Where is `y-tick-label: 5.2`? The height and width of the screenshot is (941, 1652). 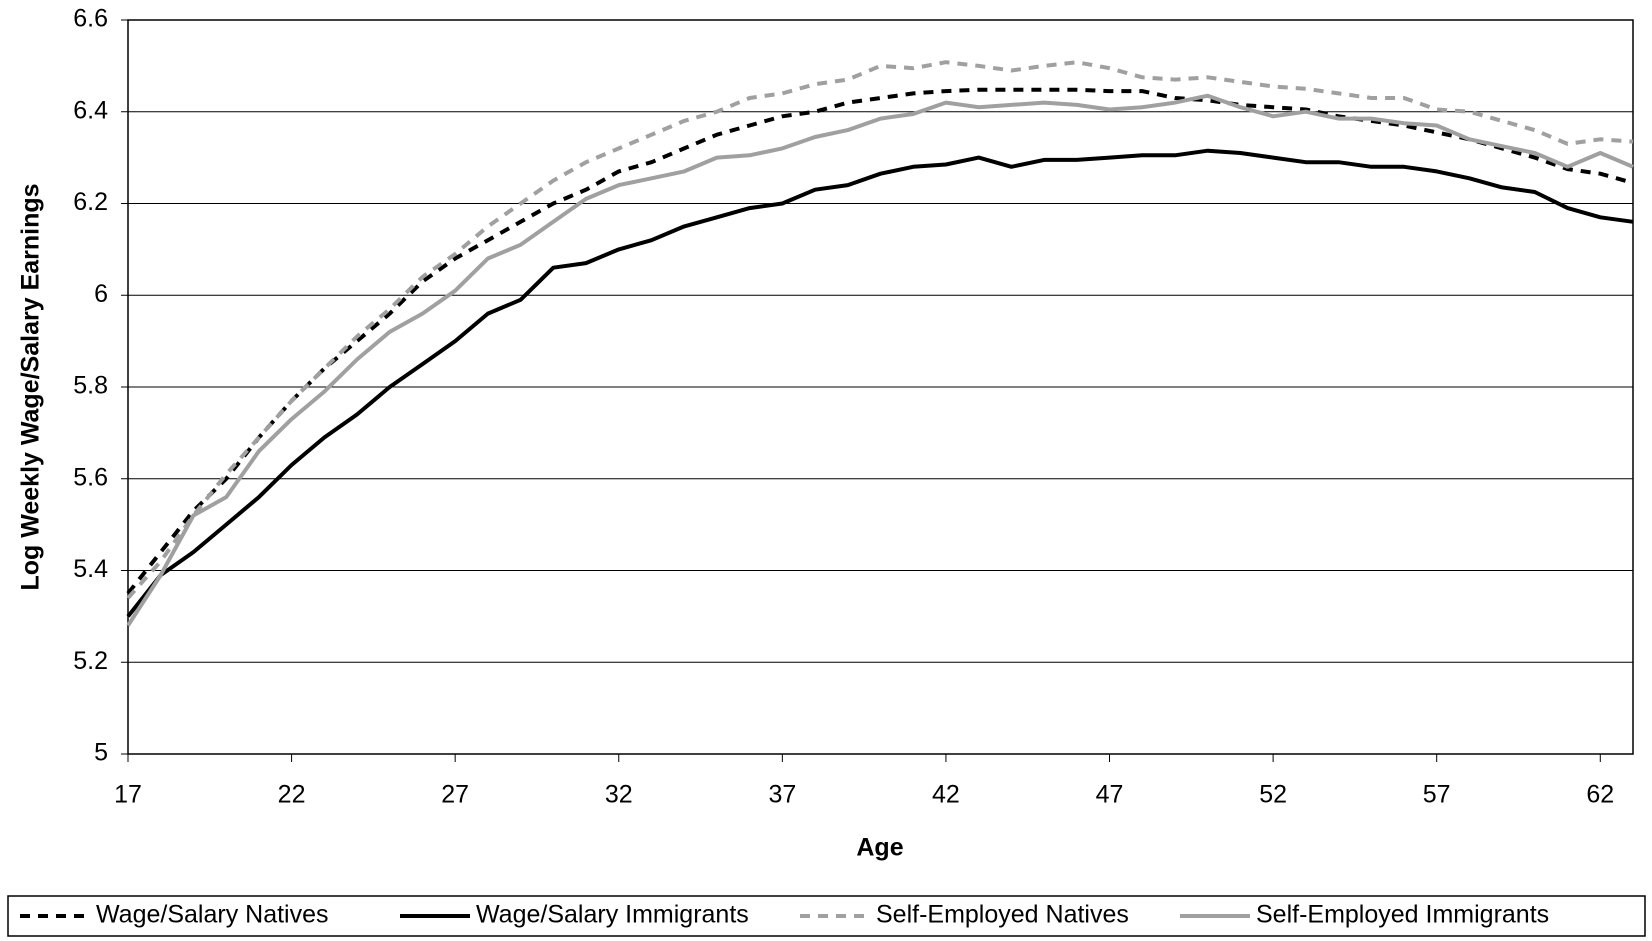 y-tick-label: 5.2 is located at coordinates (90, 661).